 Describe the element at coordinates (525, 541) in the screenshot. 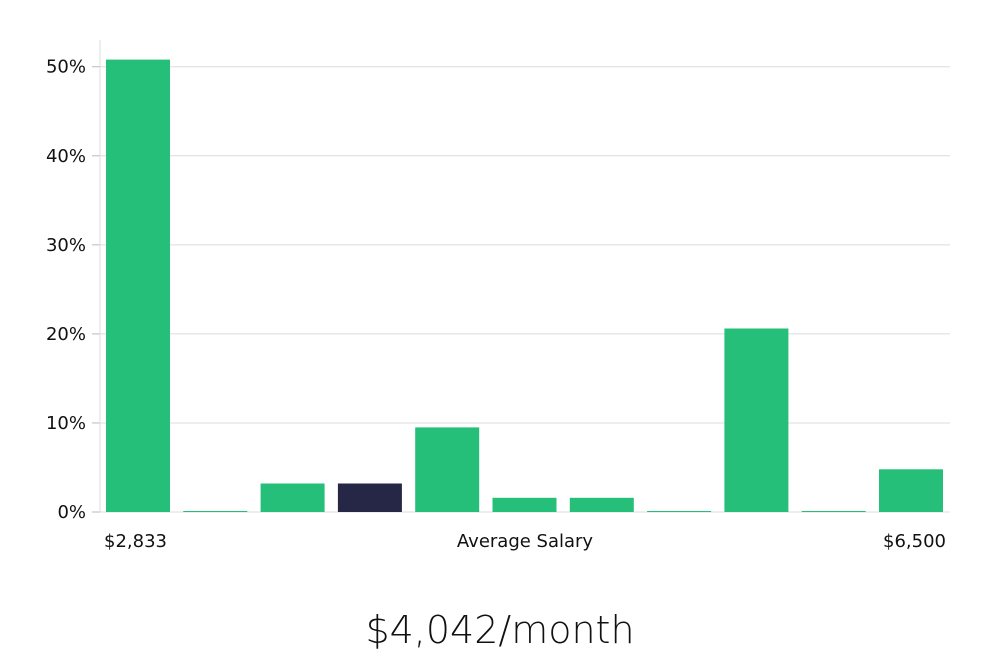

I see `x-axis-title: Average Salary` at that location.